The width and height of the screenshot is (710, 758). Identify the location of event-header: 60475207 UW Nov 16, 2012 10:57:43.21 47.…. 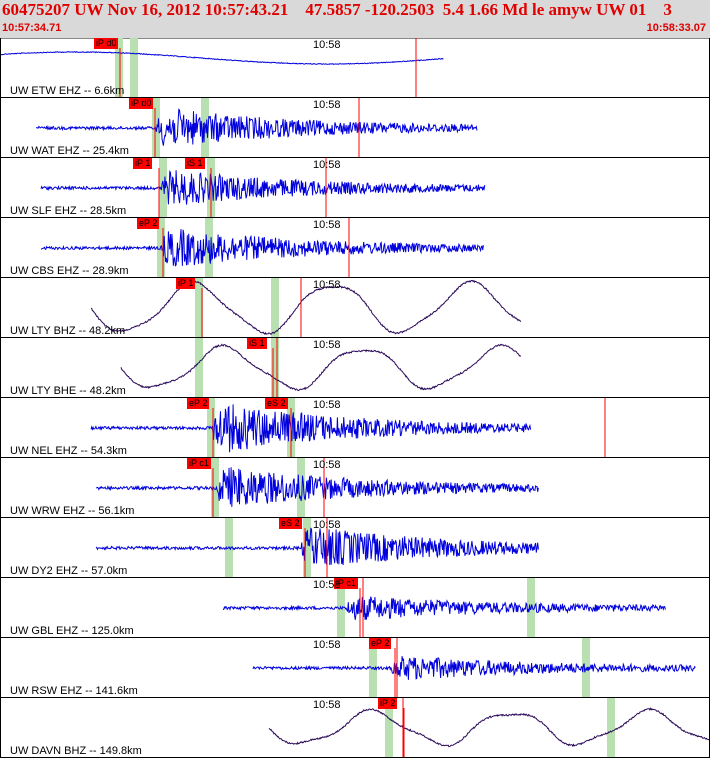
(355, 19).